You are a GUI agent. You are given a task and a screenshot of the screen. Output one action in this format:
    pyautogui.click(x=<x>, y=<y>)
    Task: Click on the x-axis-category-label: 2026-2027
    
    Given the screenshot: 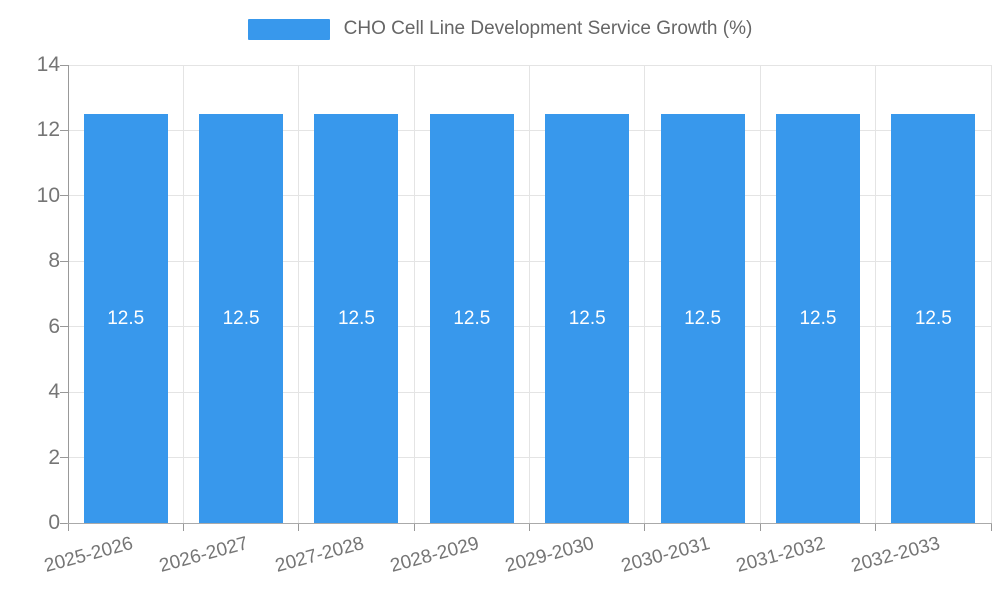 What is the action you would take?
    pyautogui.click(x=204, y=555)
    